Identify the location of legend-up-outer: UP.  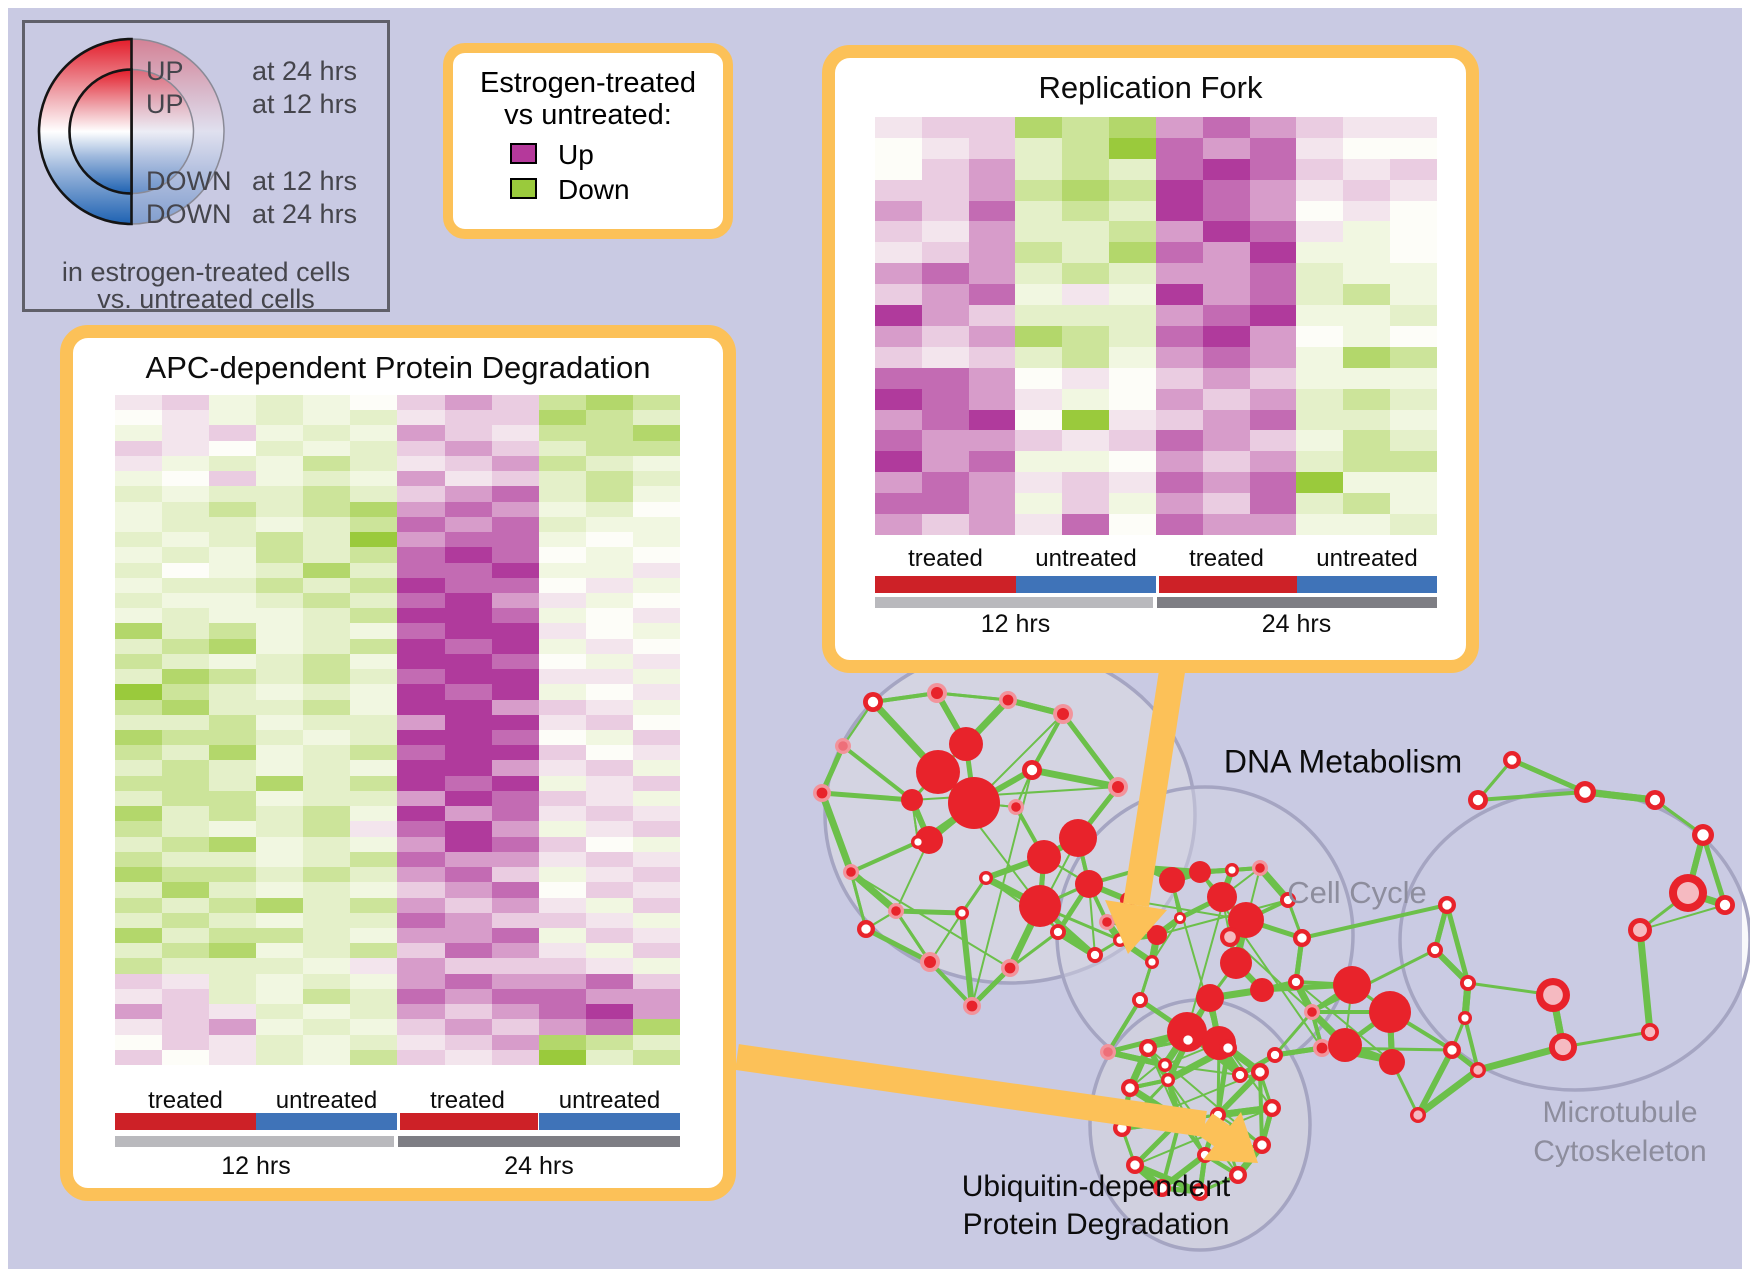
(165, 71).